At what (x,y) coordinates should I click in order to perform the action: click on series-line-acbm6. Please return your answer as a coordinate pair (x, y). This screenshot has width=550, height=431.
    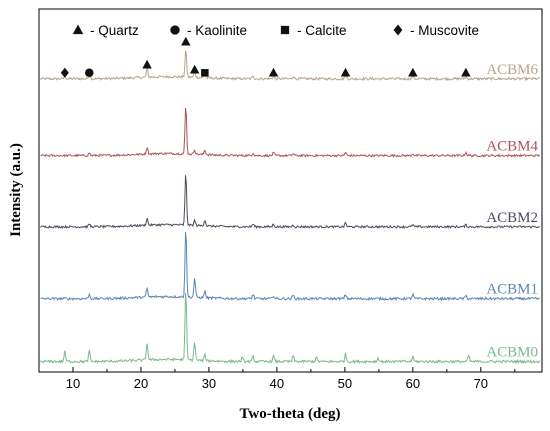
    Looking at the image, I should click on (290, 66).